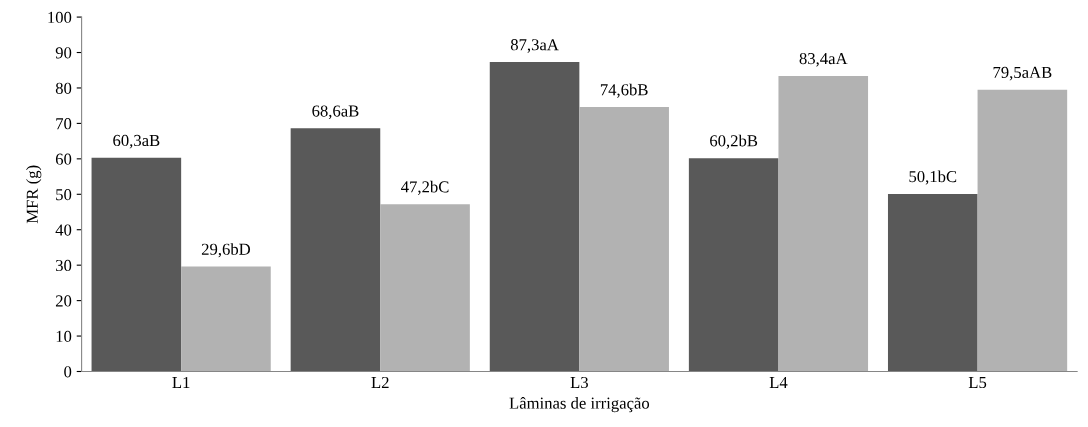  I want to click on data-label: 50,1bC, so click(933, 177).